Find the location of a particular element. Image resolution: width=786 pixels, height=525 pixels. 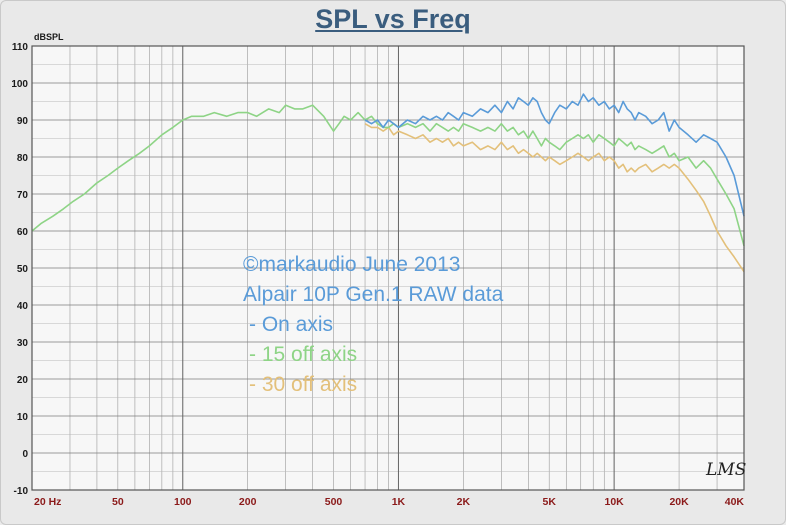

x-tick-label: 50 is located at coordinates (118, 502).